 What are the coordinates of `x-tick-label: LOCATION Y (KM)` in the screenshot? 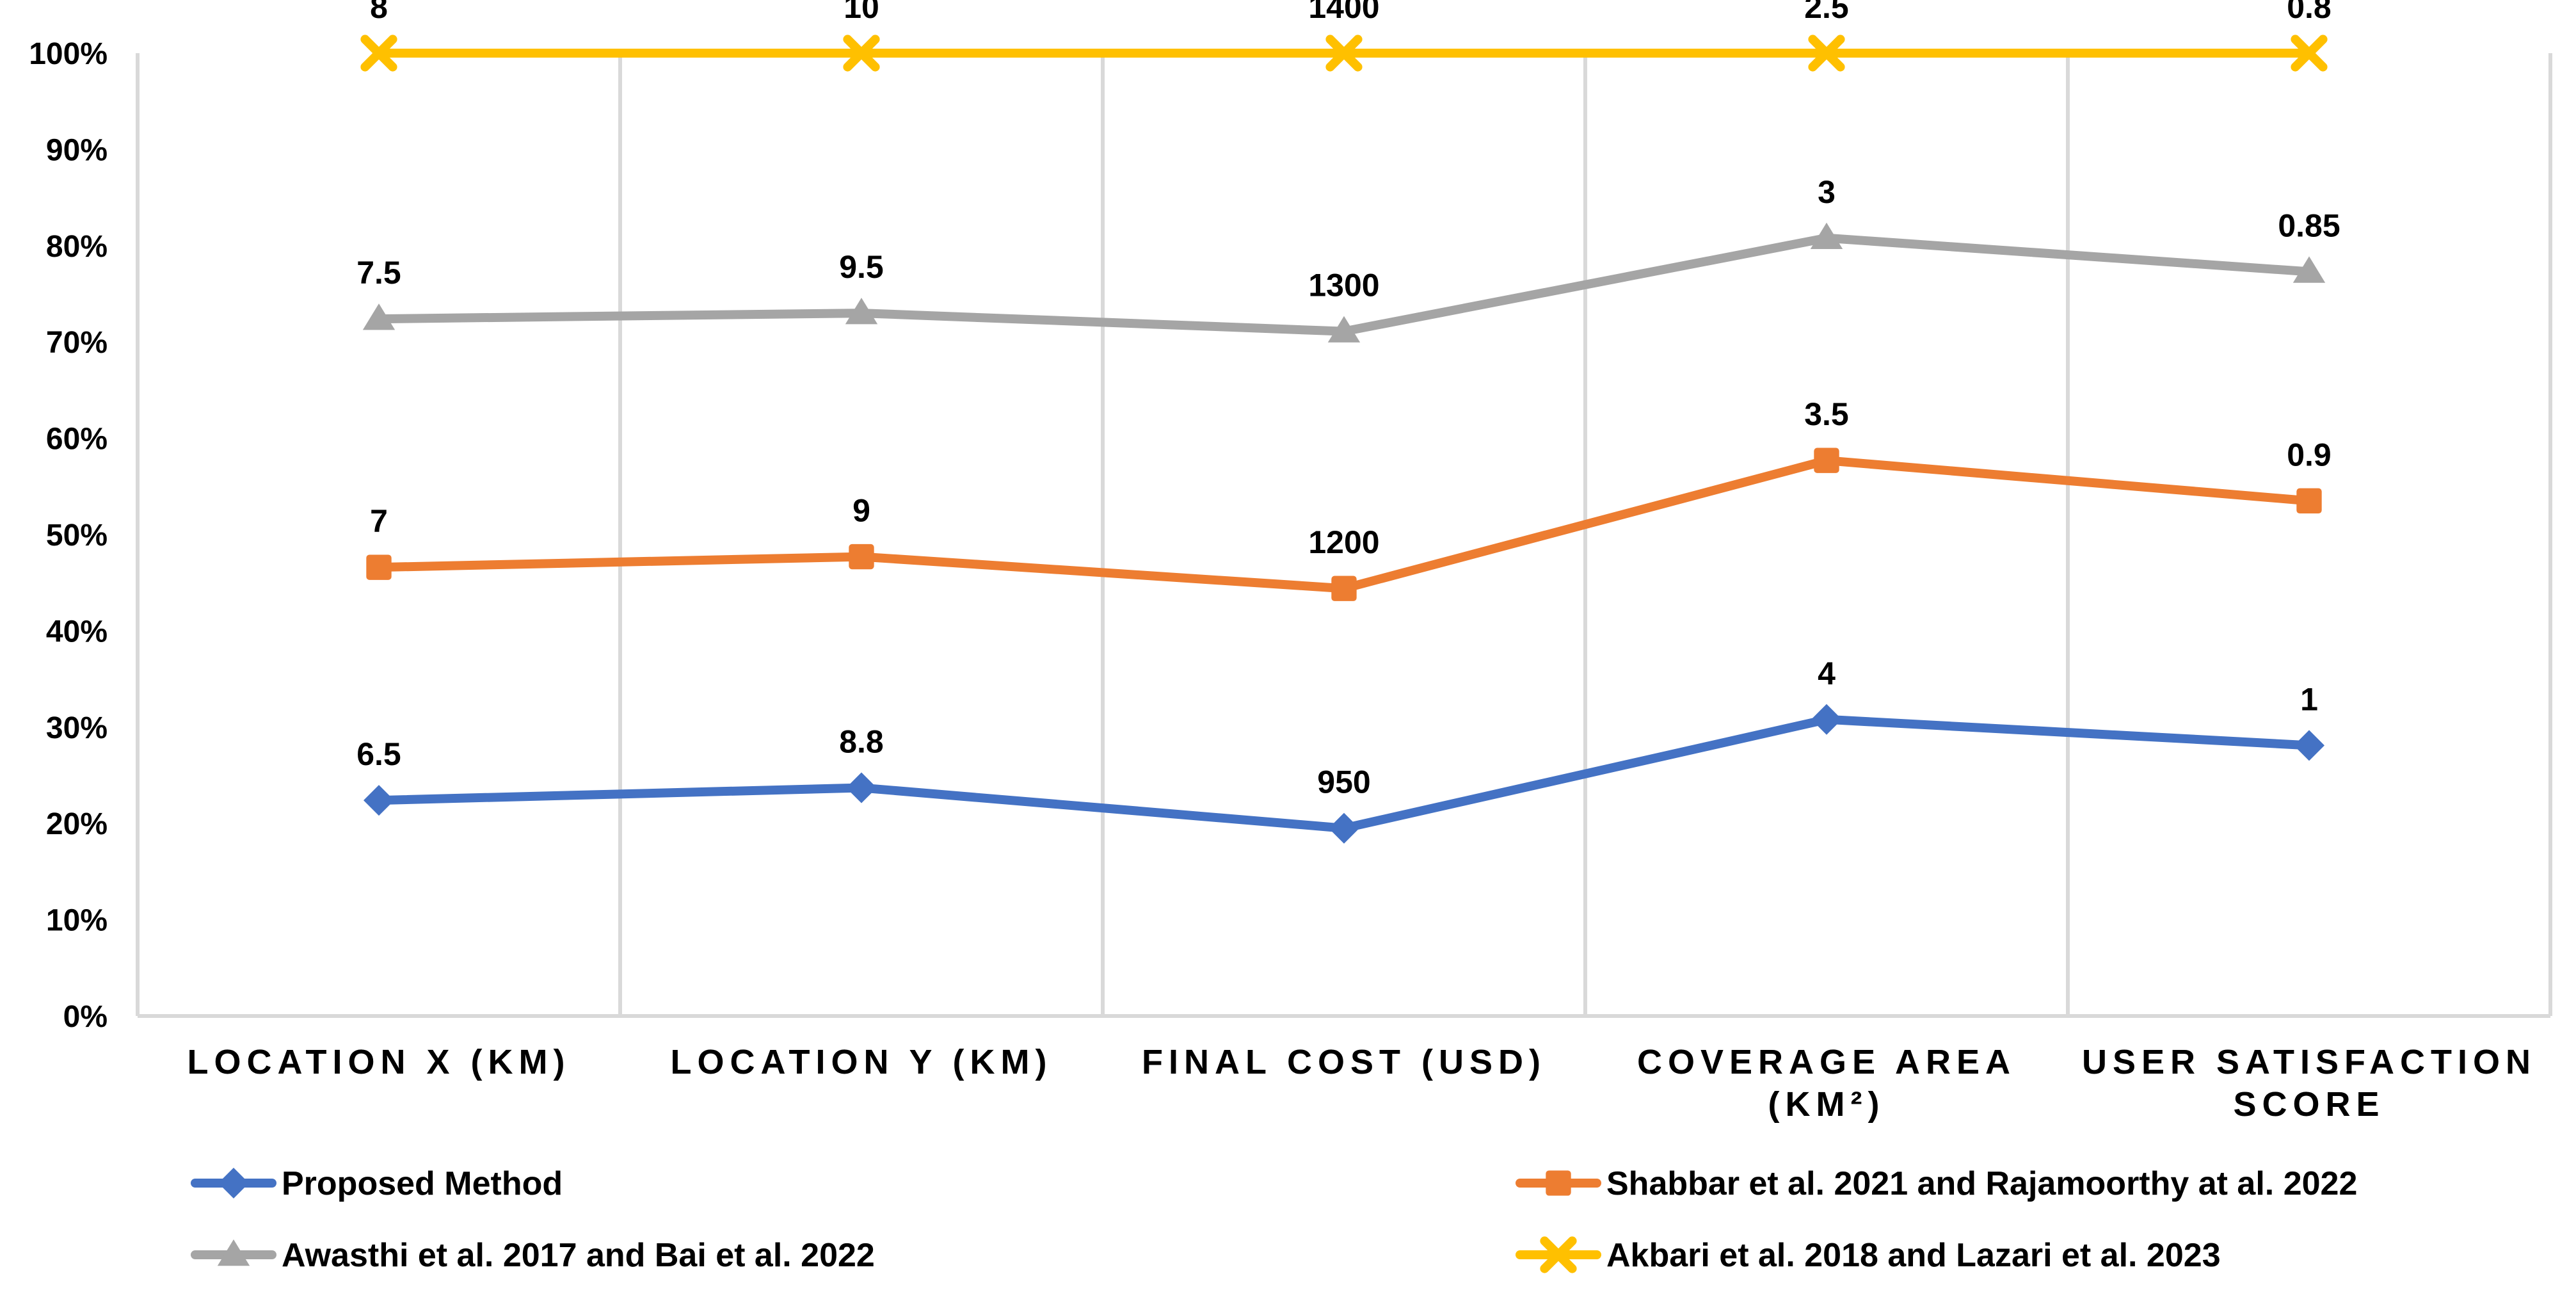 It's located at (862, 1062).